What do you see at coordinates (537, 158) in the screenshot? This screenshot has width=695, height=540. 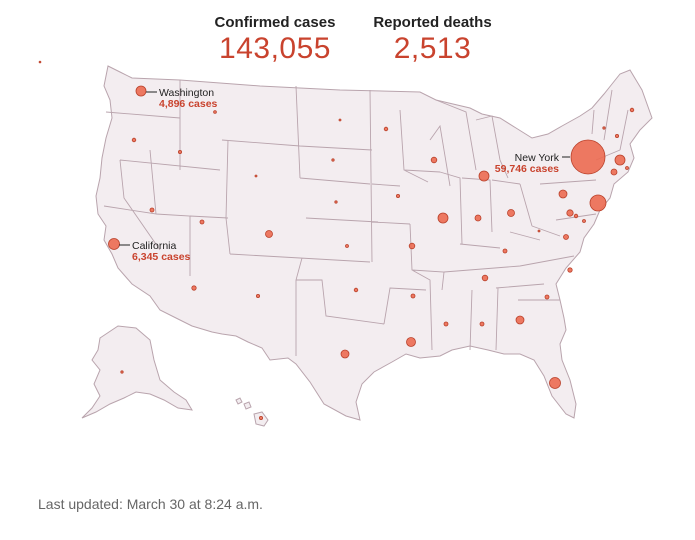 I see `callout-new-york-name: New York` at bounding box center [537, 158].